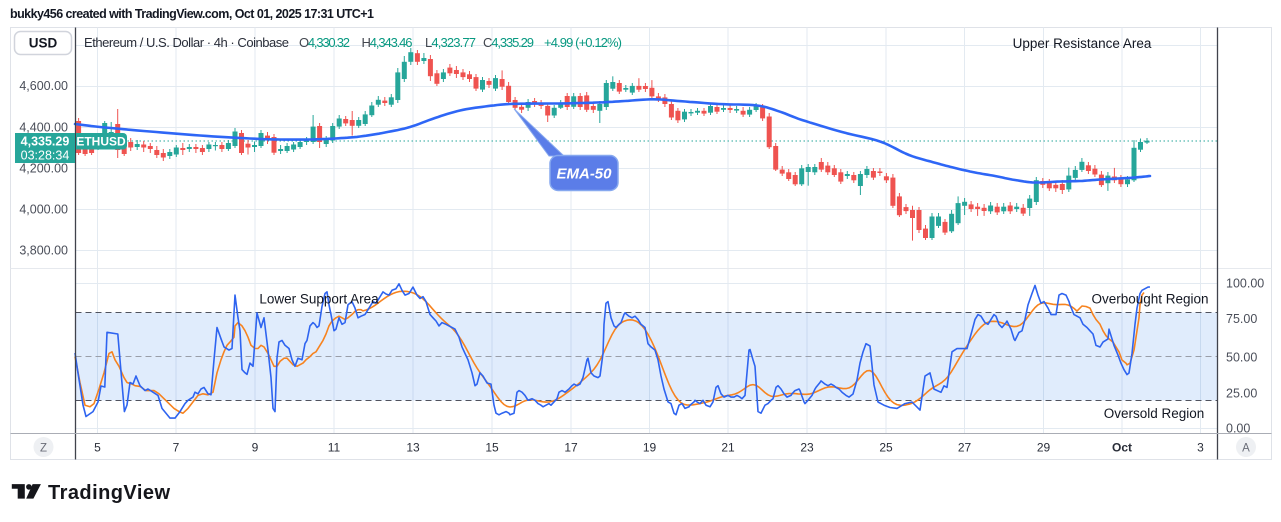 The height and width of the screenshot is (522, 1281). I want to click on svg-text: 29, so click(1044, 448).